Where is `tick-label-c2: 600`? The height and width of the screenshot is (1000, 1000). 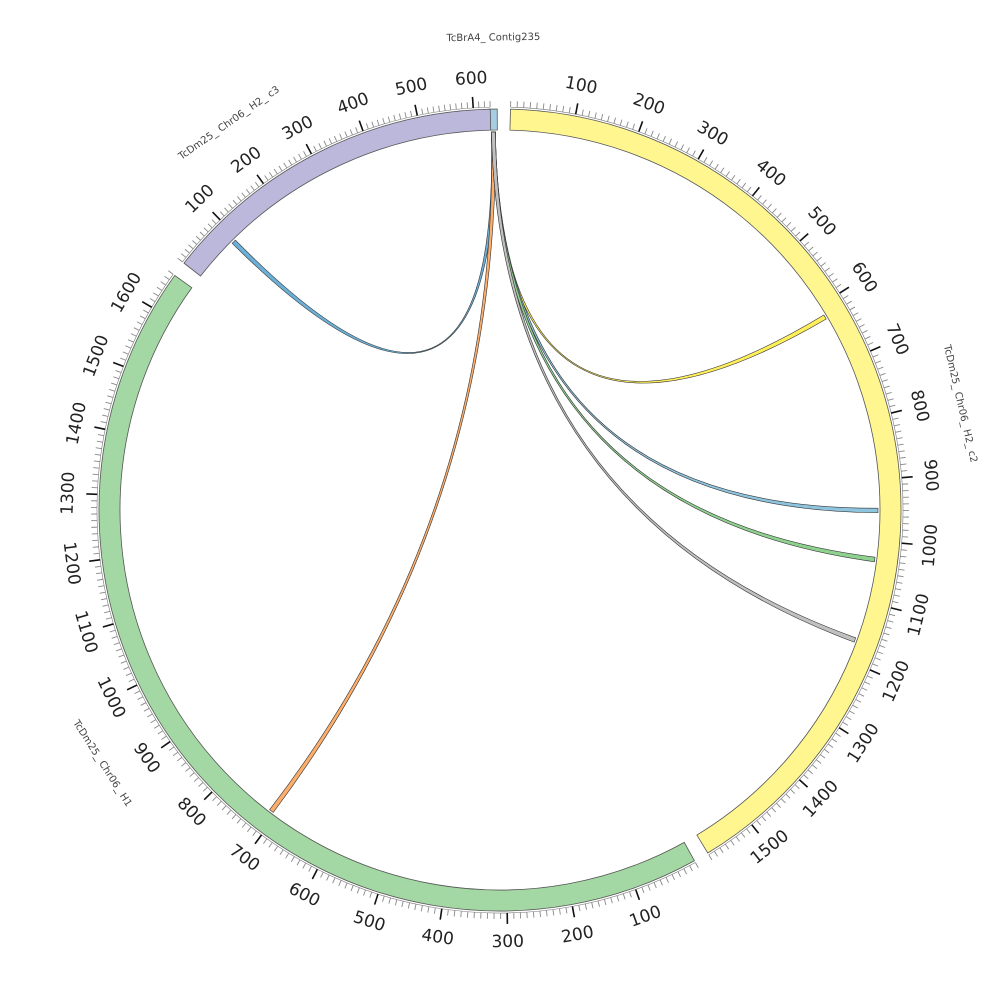 tick-label-c2: 600 is located at coordinates (864, 277).